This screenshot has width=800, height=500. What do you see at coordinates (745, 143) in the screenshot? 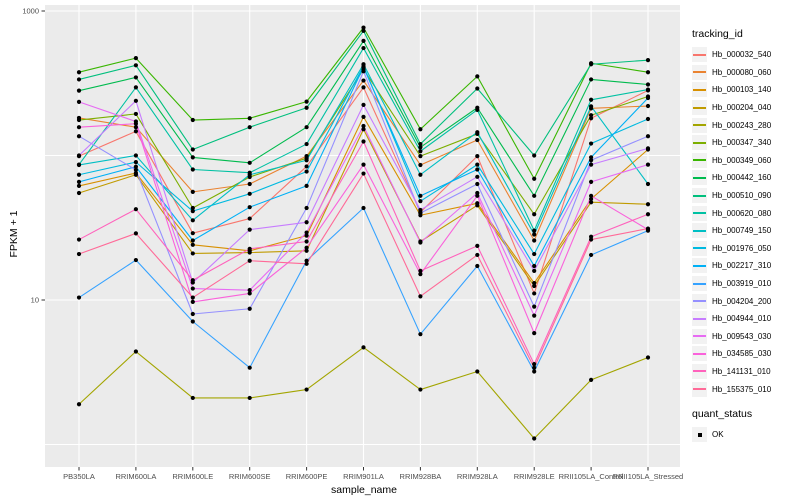
I see `legend-item: Hb_000347_340` at bounding box center [745, 143].